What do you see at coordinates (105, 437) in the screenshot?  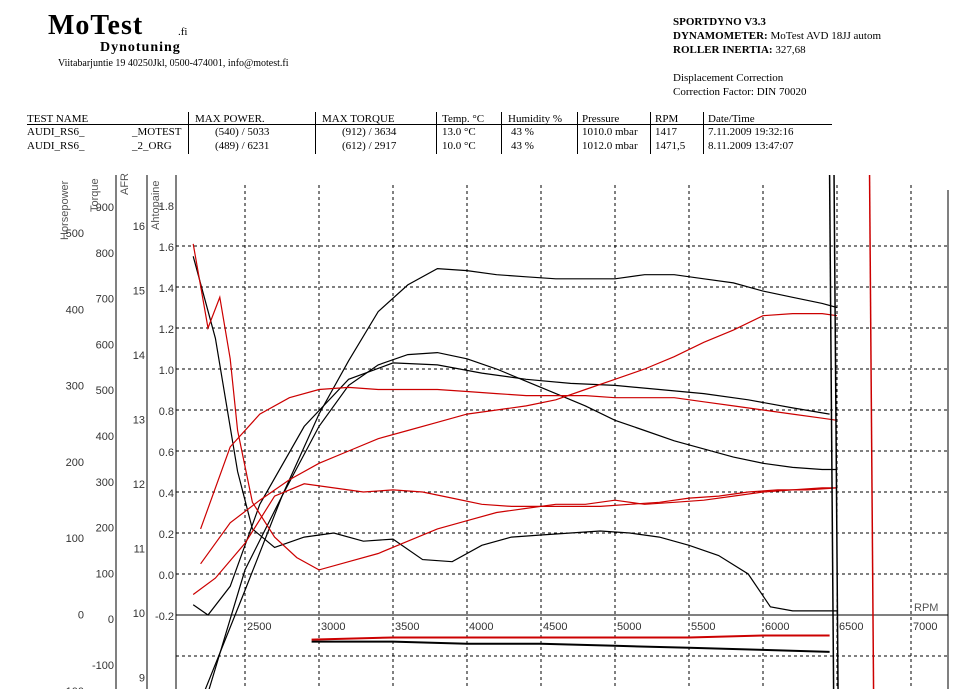 I see `torque-tick-label: 400` at bounding box center [105, 437].